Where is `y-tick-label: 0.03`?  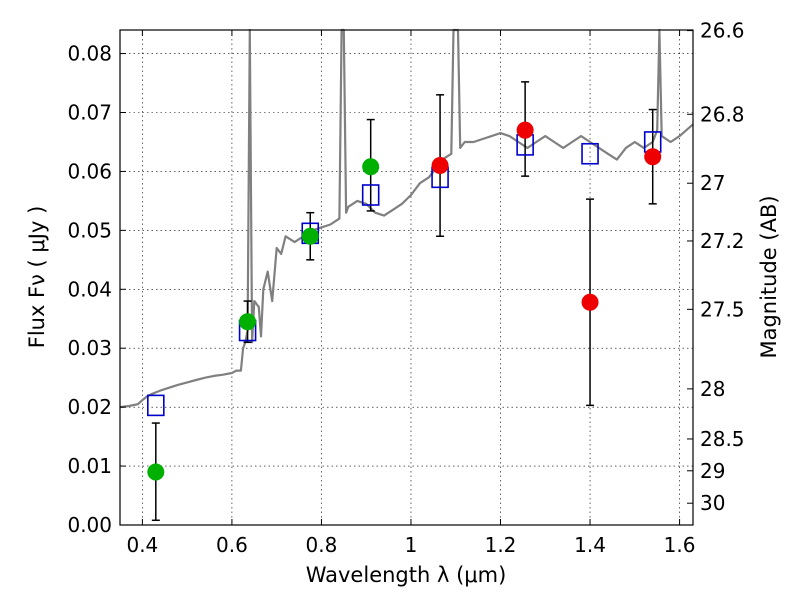 y-tick-label: 0.03 is located at coordinates (89, 348).